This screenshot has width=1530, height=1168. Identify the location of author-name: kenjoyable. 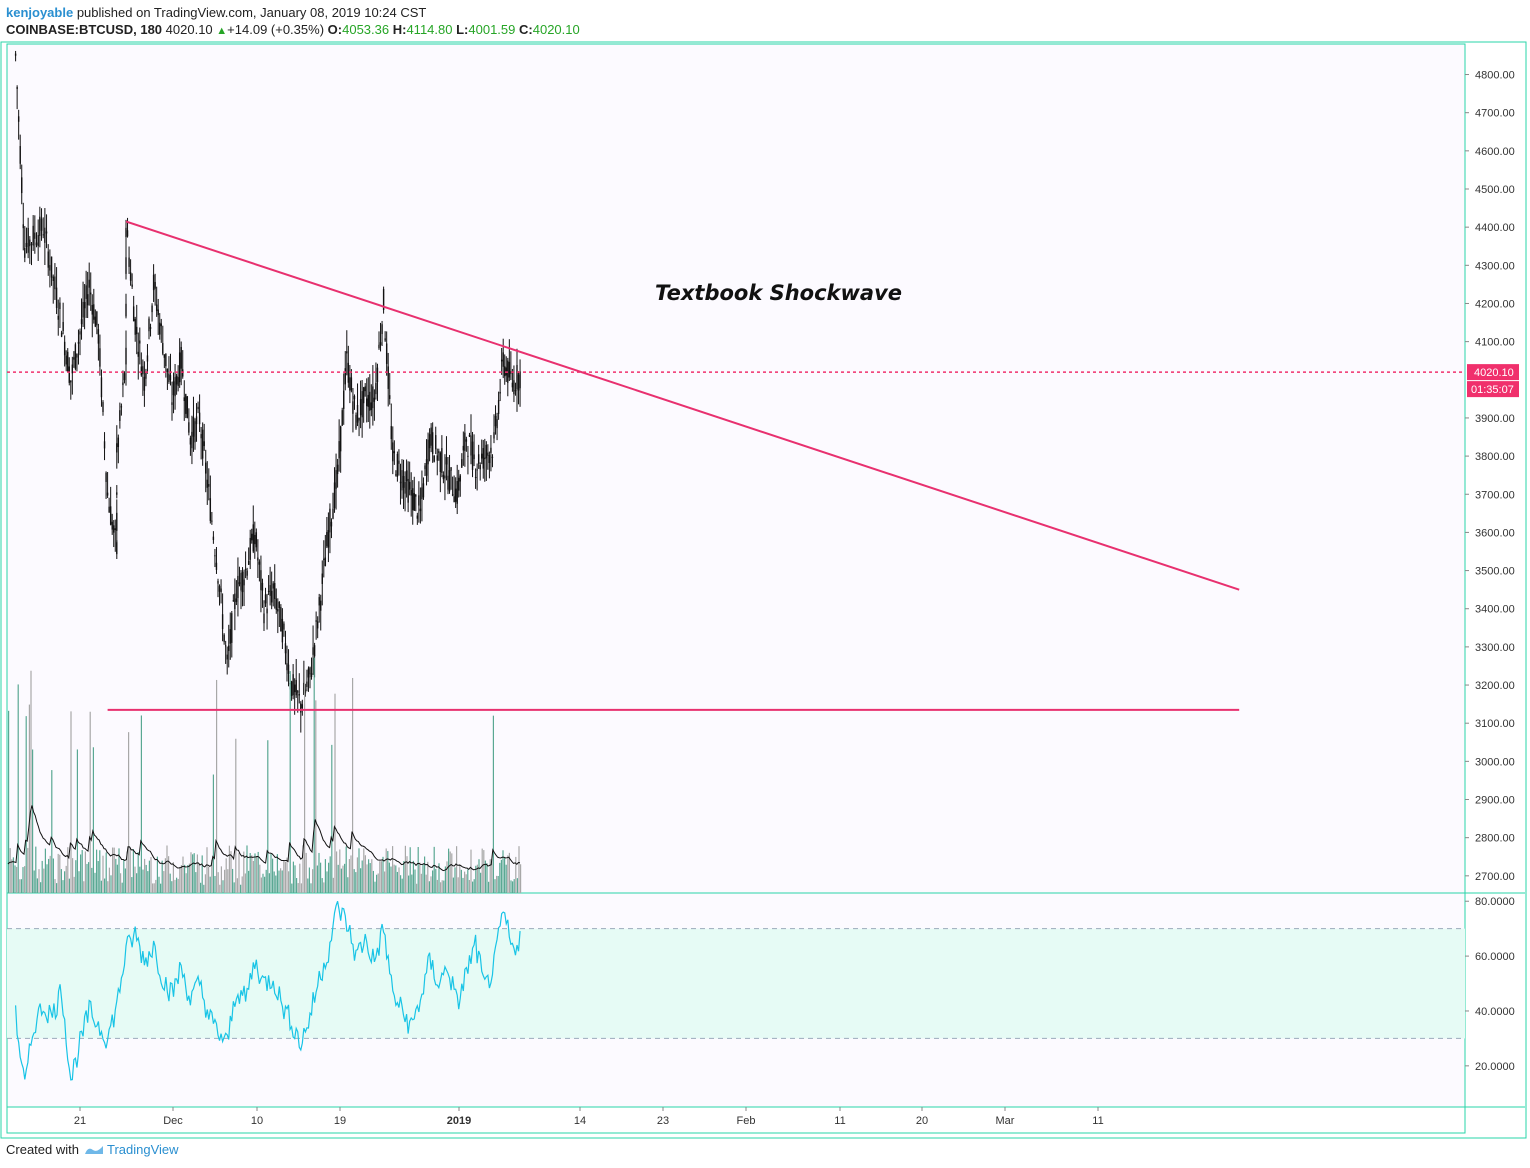
(40, 12).